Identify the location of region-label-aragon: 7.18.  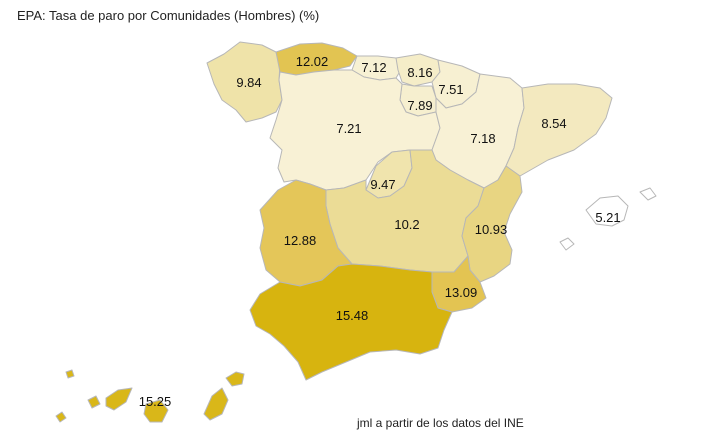
(482, 138).